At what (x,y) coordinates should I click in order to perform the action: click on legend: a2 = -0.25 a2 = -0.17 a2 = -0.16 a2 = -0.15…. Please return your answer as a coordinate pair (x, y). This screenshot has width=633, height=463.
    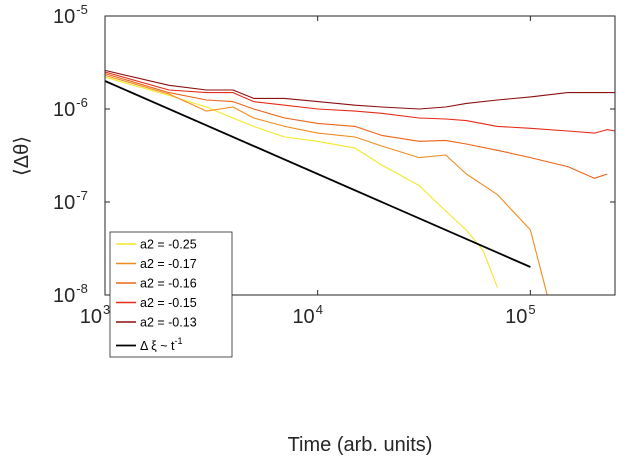
    Looking at the image, I should click on (171, 294).